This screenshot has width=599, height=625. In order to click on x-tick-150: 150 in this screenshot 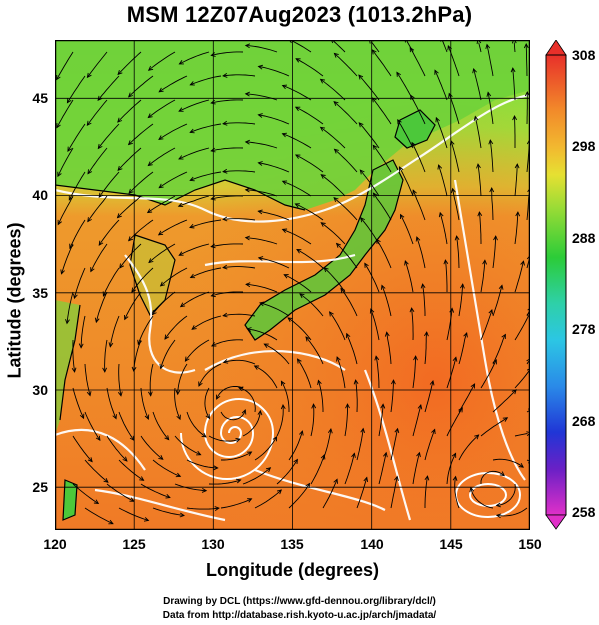, I will do `click(530, 544)`.